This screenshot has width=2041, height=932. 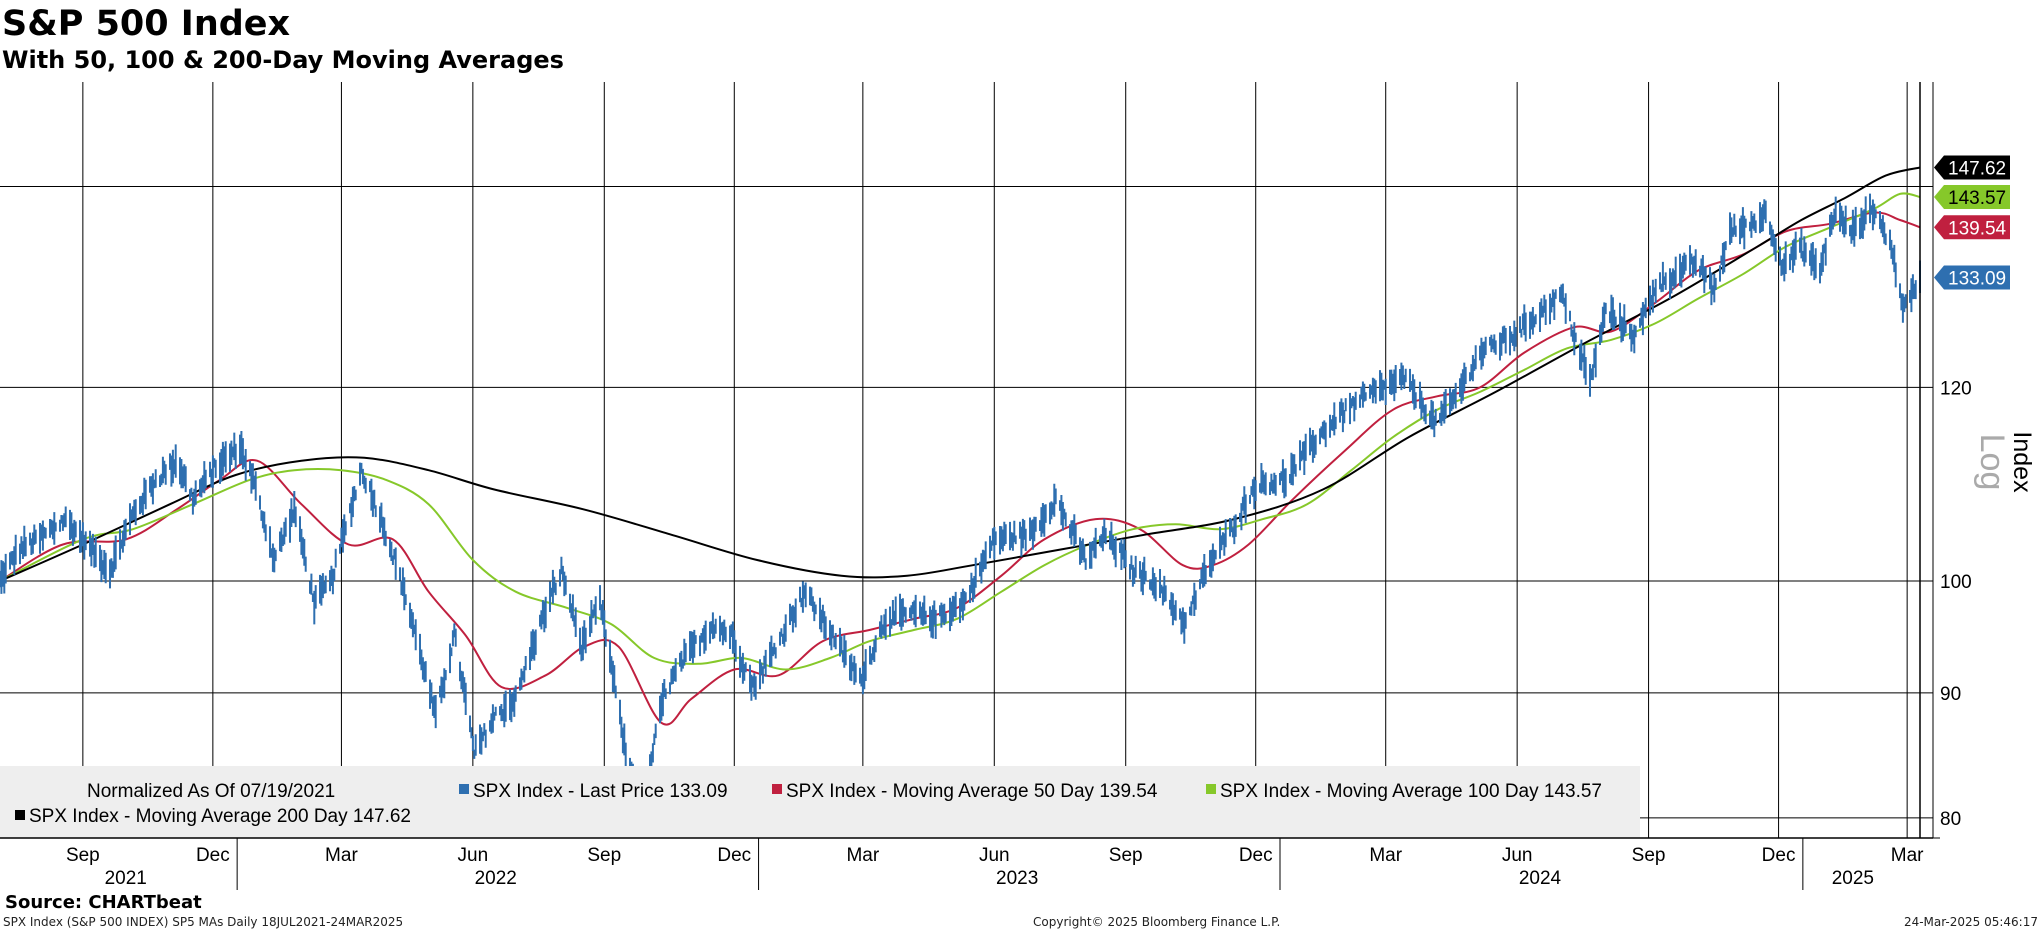 I want to click on footer-timestamp: 24-Mar-2025 05:46:17, so click(x=1970, y=922).